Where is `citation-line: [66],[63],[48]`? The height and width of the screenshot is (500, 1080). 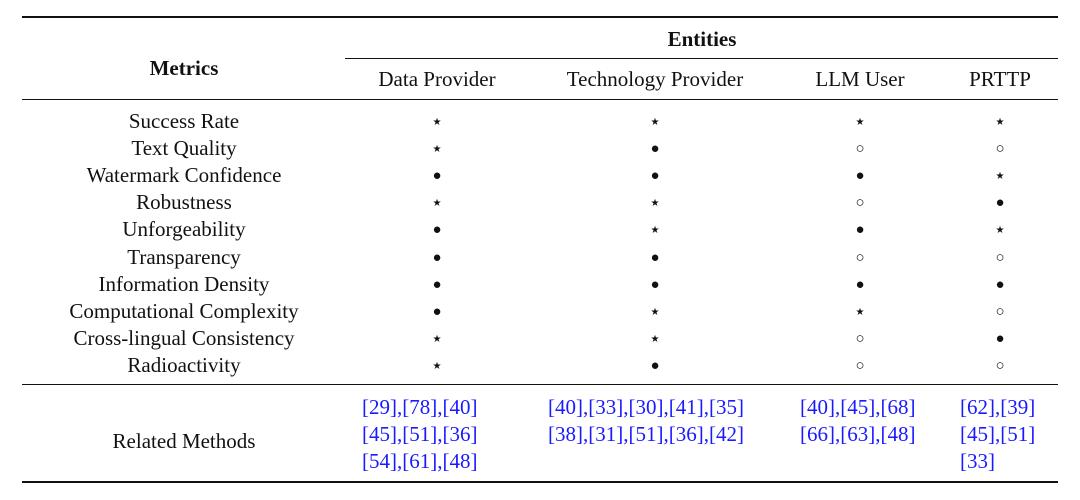
citation-line: [66],[63],[48] is located at coordinates (858, 434).